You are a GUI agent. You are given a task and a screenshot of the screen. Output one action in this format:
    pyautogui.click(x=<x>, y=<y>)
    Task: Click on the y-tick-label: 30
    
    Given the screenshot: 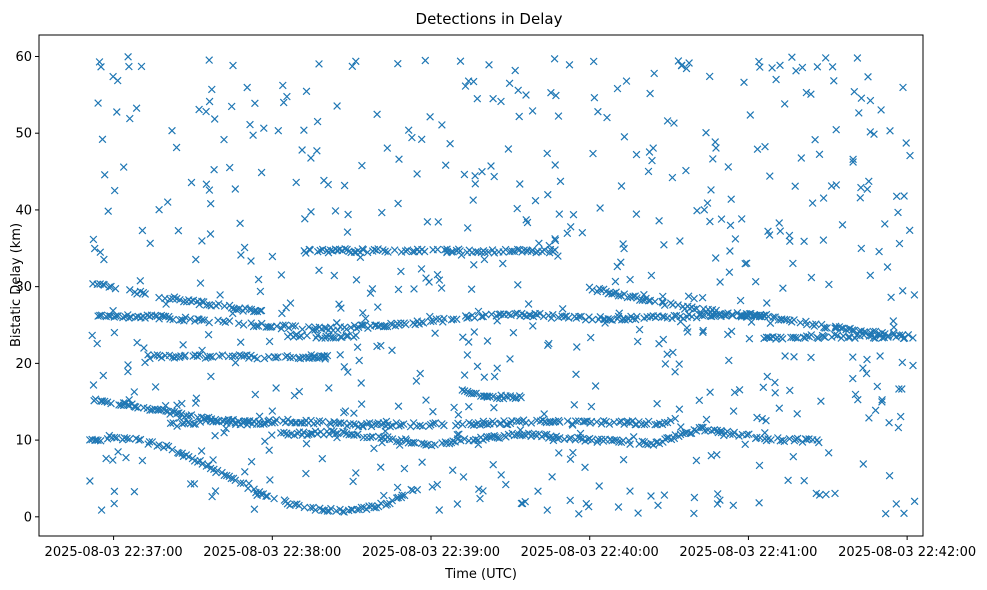 What is the action you would take?
    pyautogui.click(x=23, y=287)
    